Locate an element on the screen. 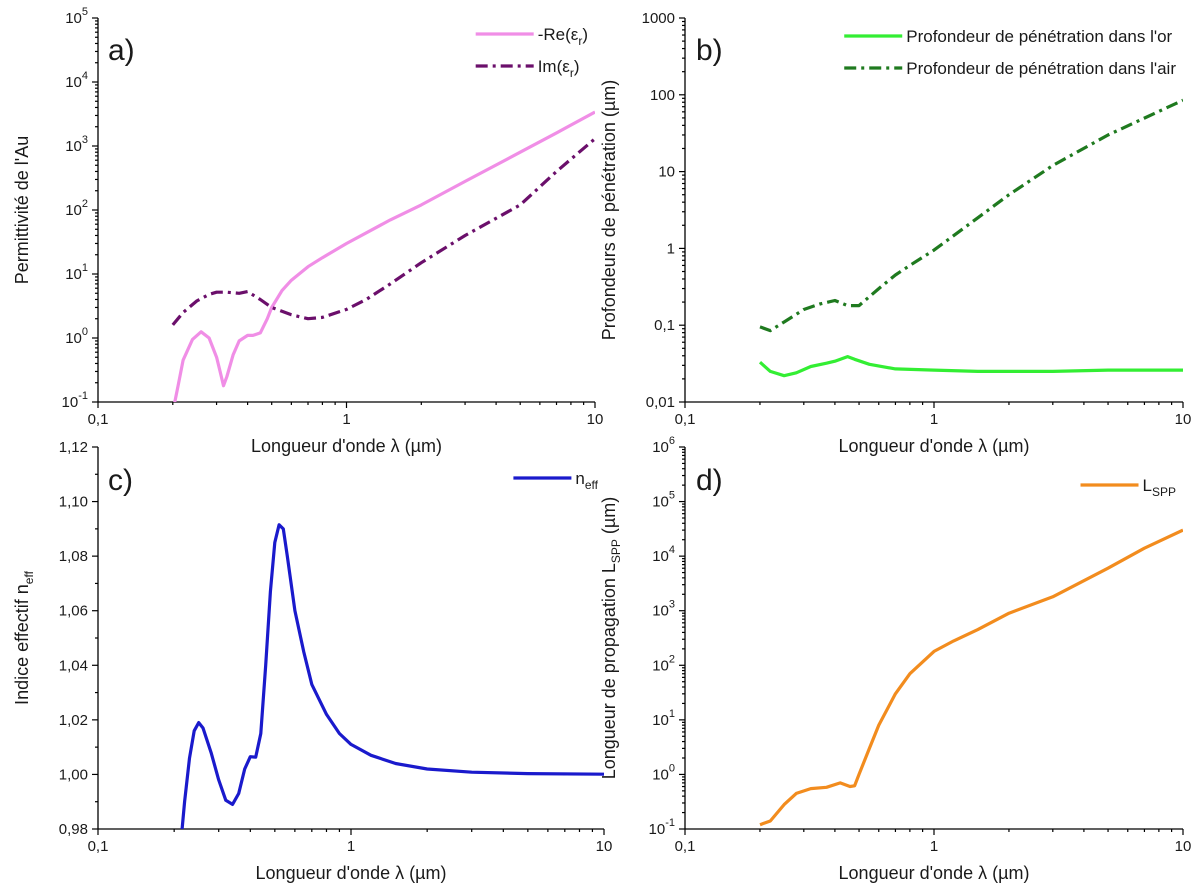 The height and width of the screenshot is (887, 1200). y-tick-label: 0,1 is located at coordinates (664, 325).